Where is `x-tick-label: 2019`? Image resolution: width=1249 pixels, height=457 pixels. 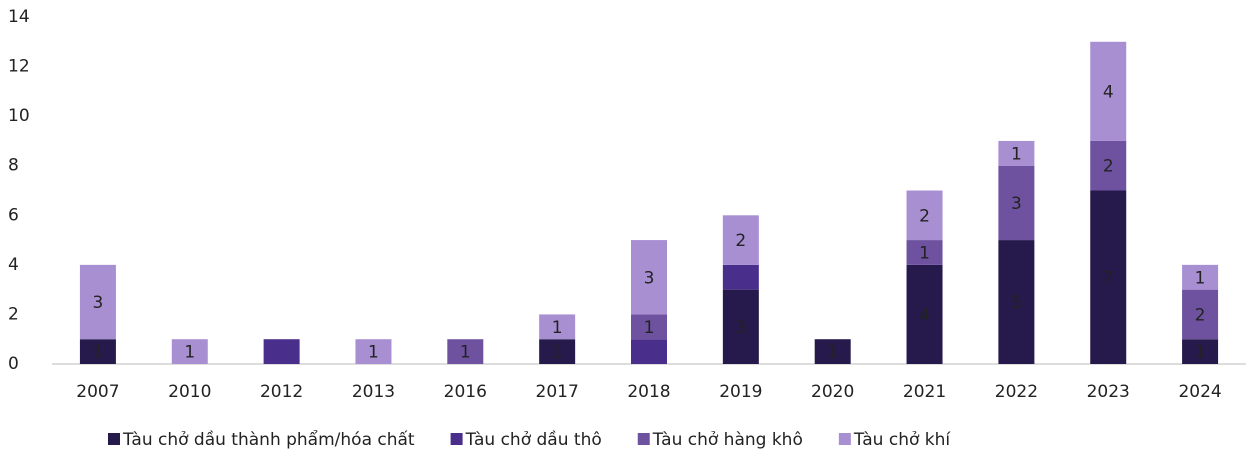 x-tick-label: 2019 is located at coordinates (740, 392).